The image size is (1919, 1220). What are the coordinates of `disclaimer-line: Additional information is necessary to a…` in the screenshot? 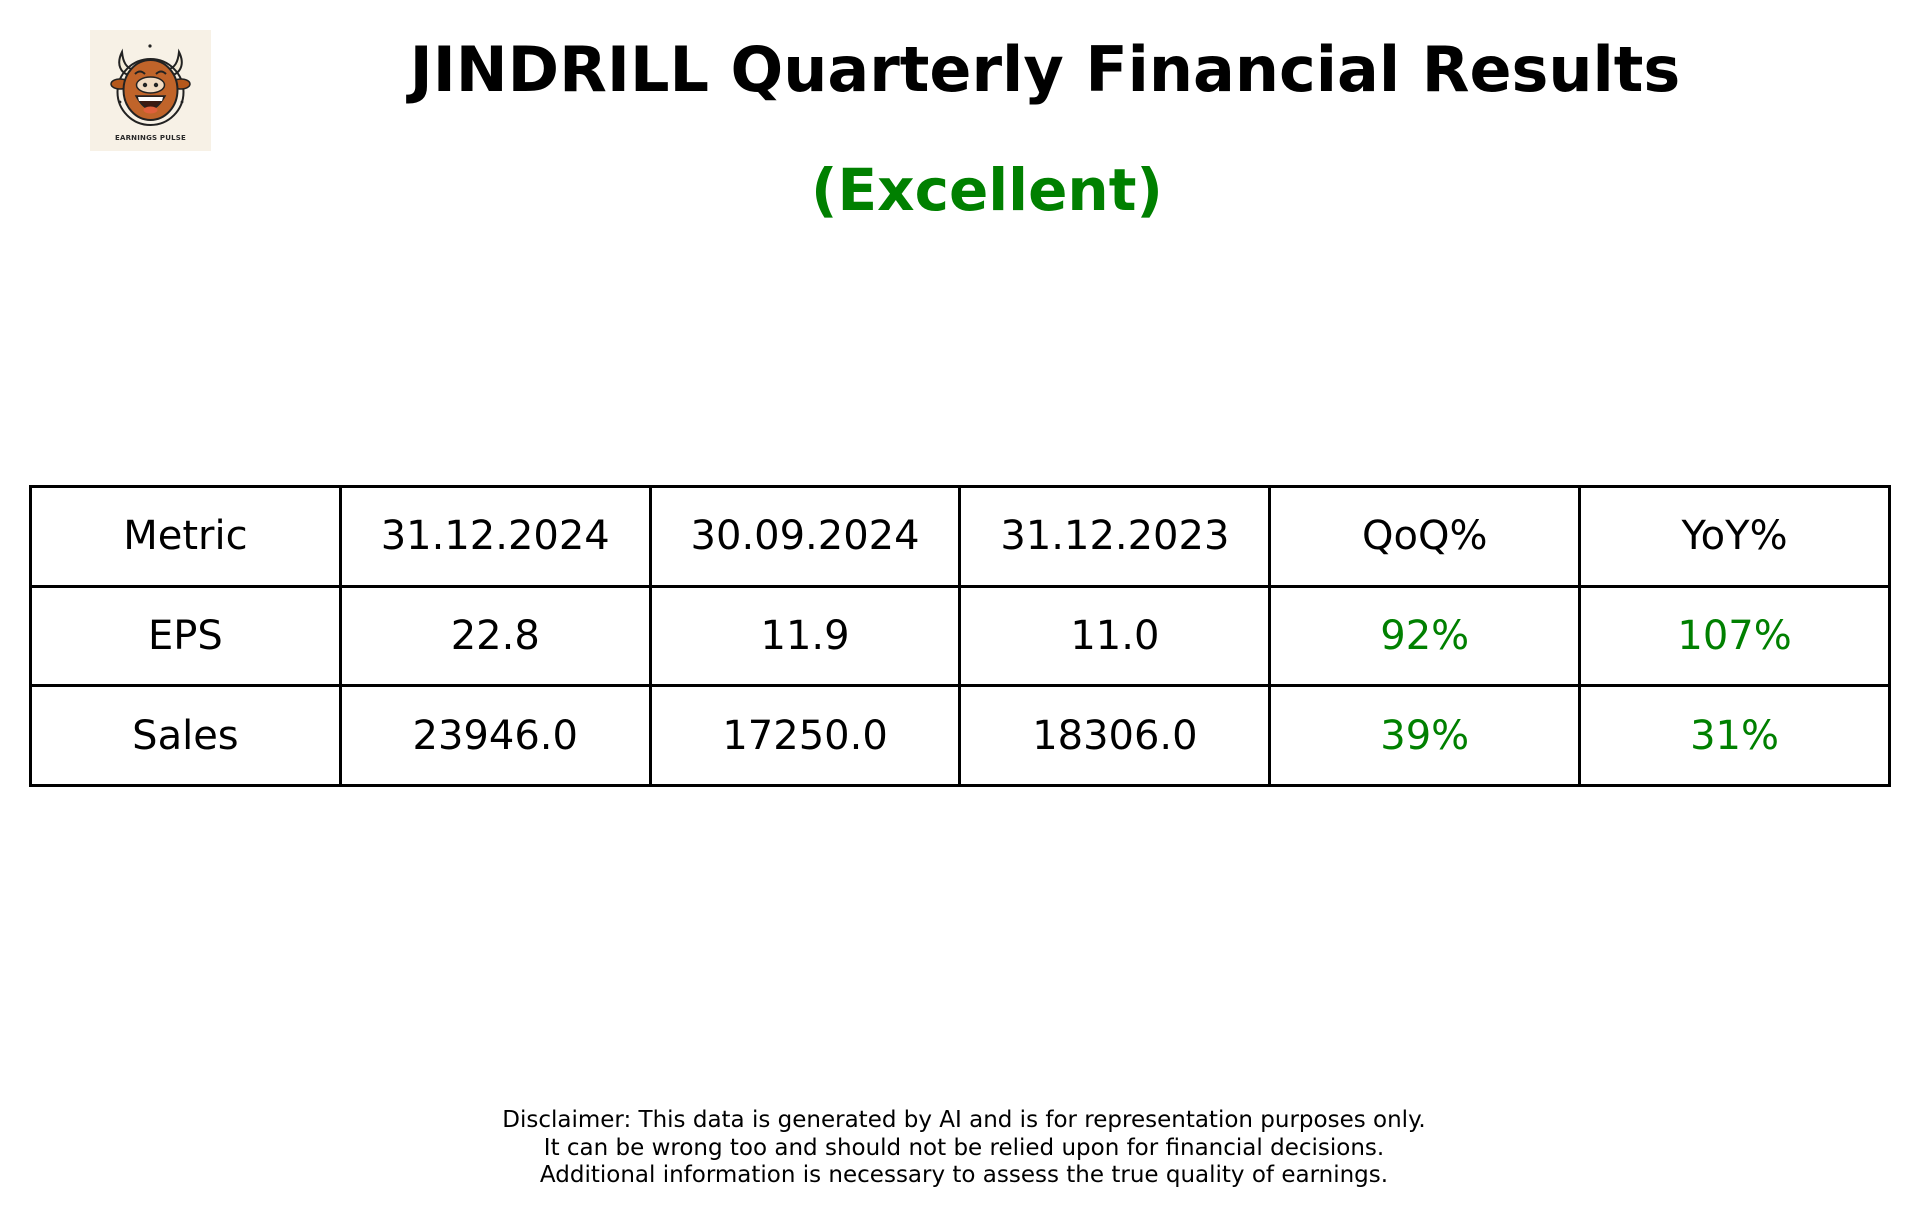 It's located at (964, 1175).